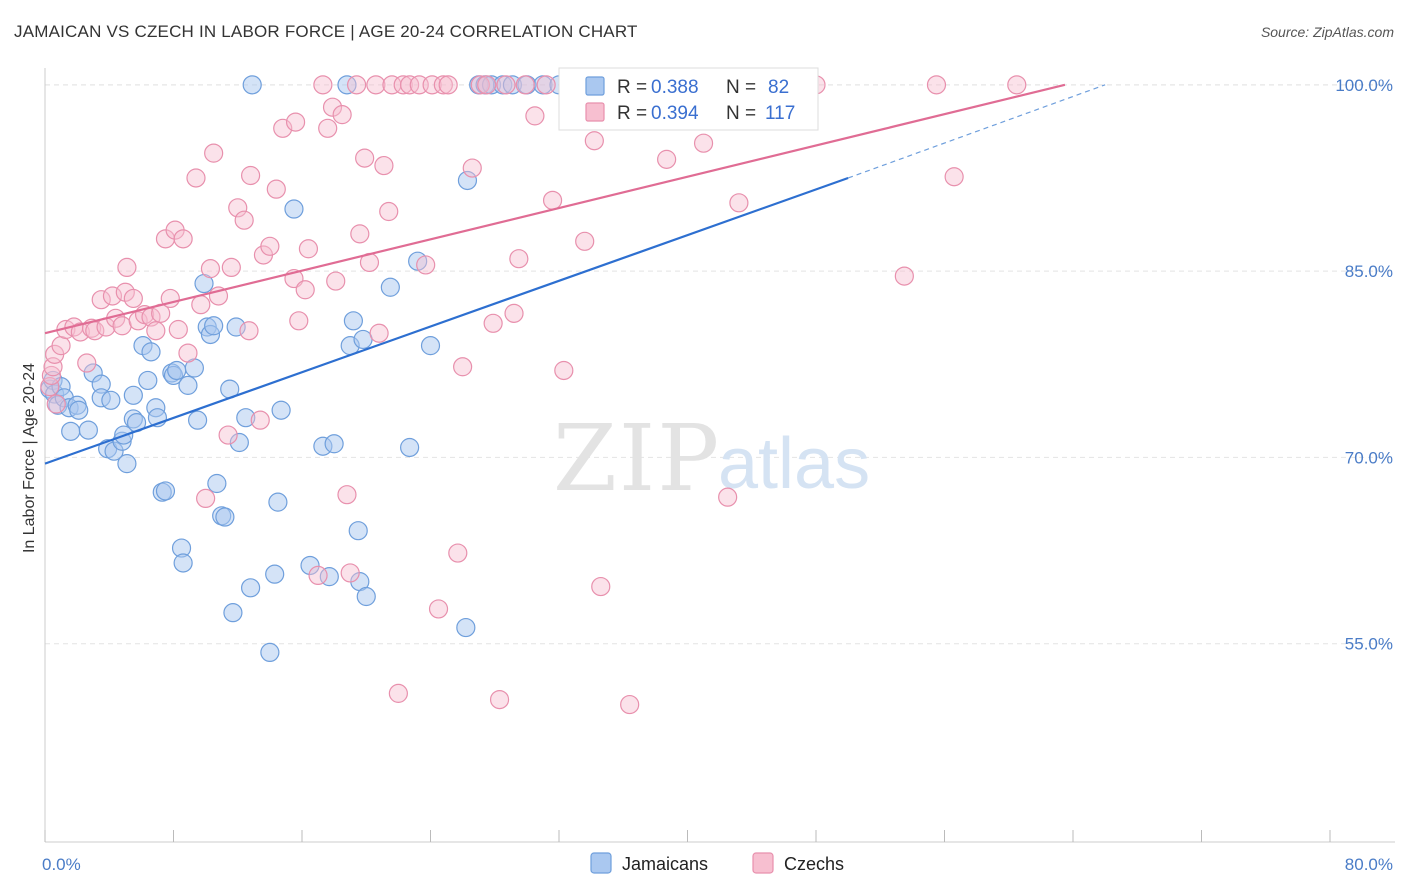 This screenshot has height=892, width=1406. I want to click on series-legend: Jamaicans Czechs, so click(717, 863).